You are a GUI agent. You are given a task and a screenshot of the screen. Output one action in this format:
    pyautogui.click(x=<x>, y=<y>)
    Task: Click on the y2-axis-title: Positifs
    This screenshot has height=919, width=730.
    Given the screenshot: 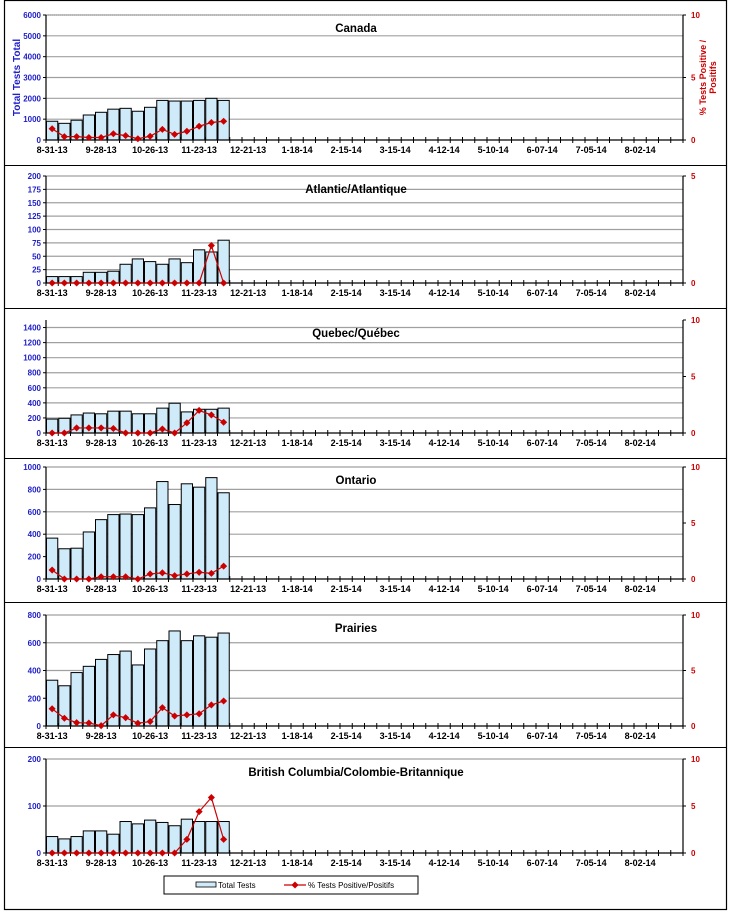 What is the action you would take?
    pyautogui.click(x=713, y=77)
    